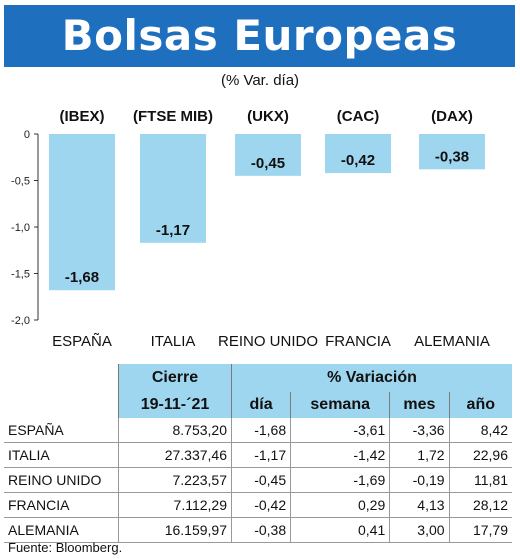 This screenshot has height=559, width=520. I want to click on row-semana: -1,42, so click(340, 455).